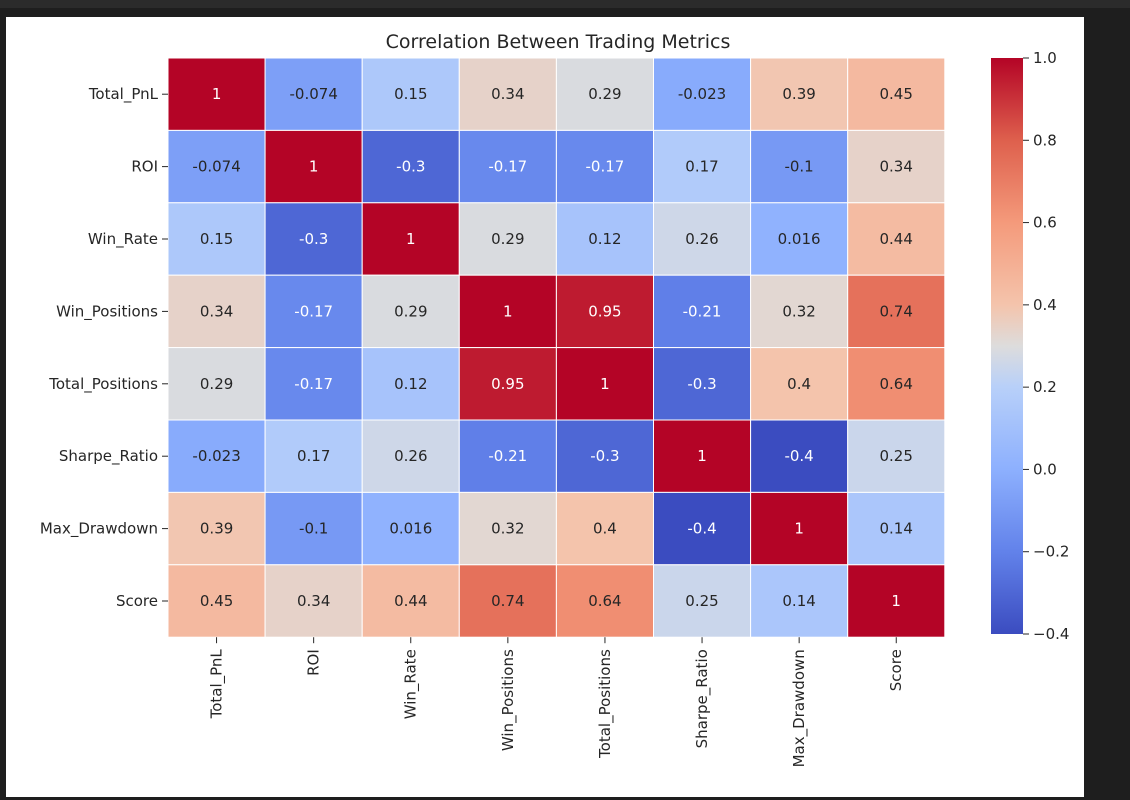 The image size is (1130, 800). Describe the element at coordinates (895, 456) in the screenshot. I see `cell-annotation: 0.25` at that location.